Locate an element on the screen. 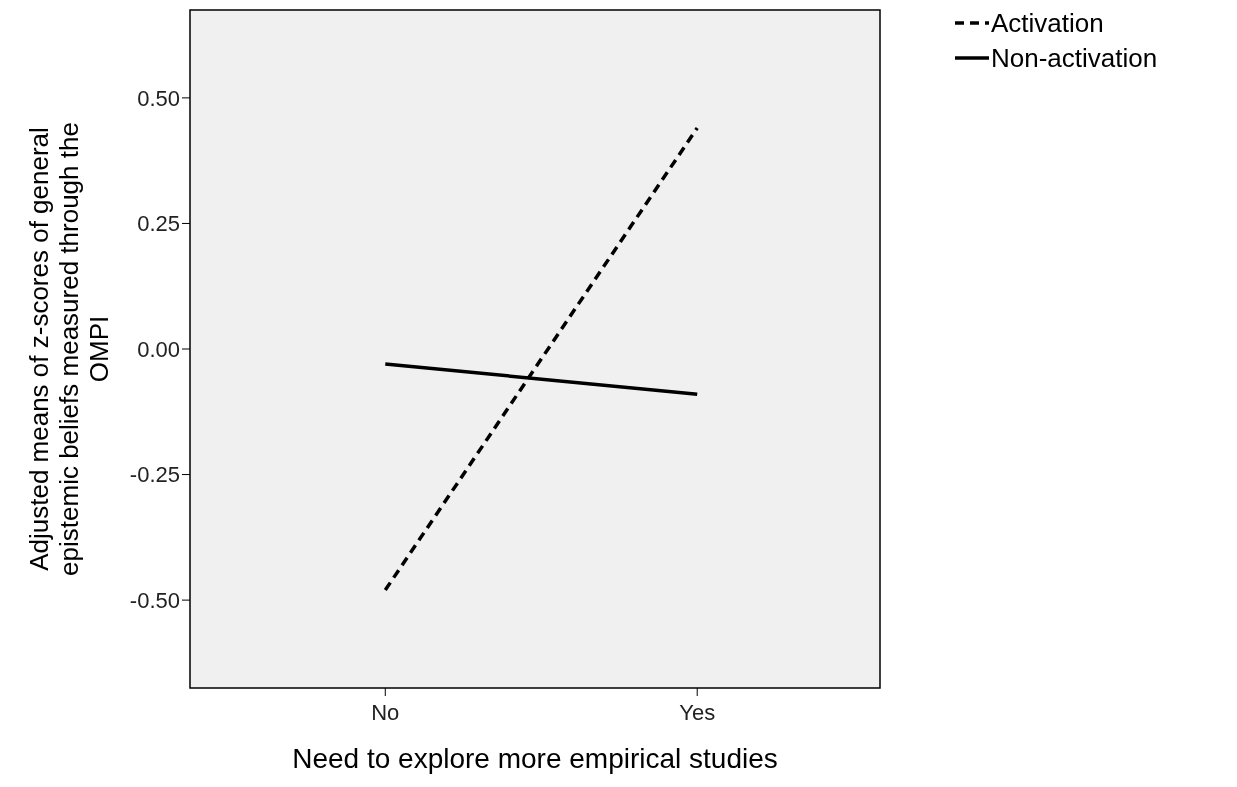 Image resolution: width=1237 pixels, height=787 pixels. y-tick-label: 0.50 is located at coordinates (158, 98).